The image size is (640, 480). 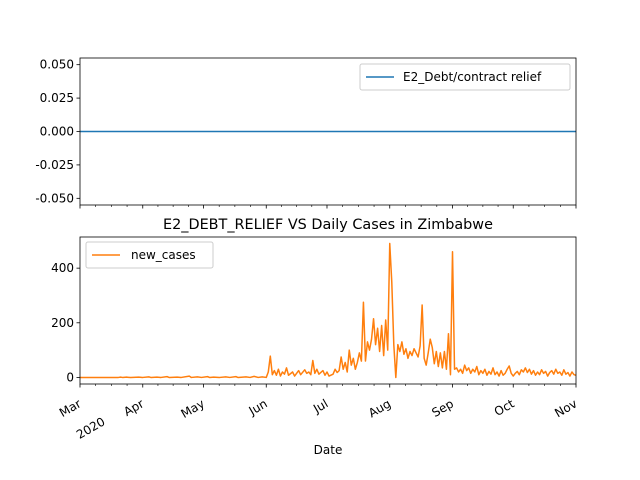 I want to click on x-axis-label: Date, so click(x=328, y=450).